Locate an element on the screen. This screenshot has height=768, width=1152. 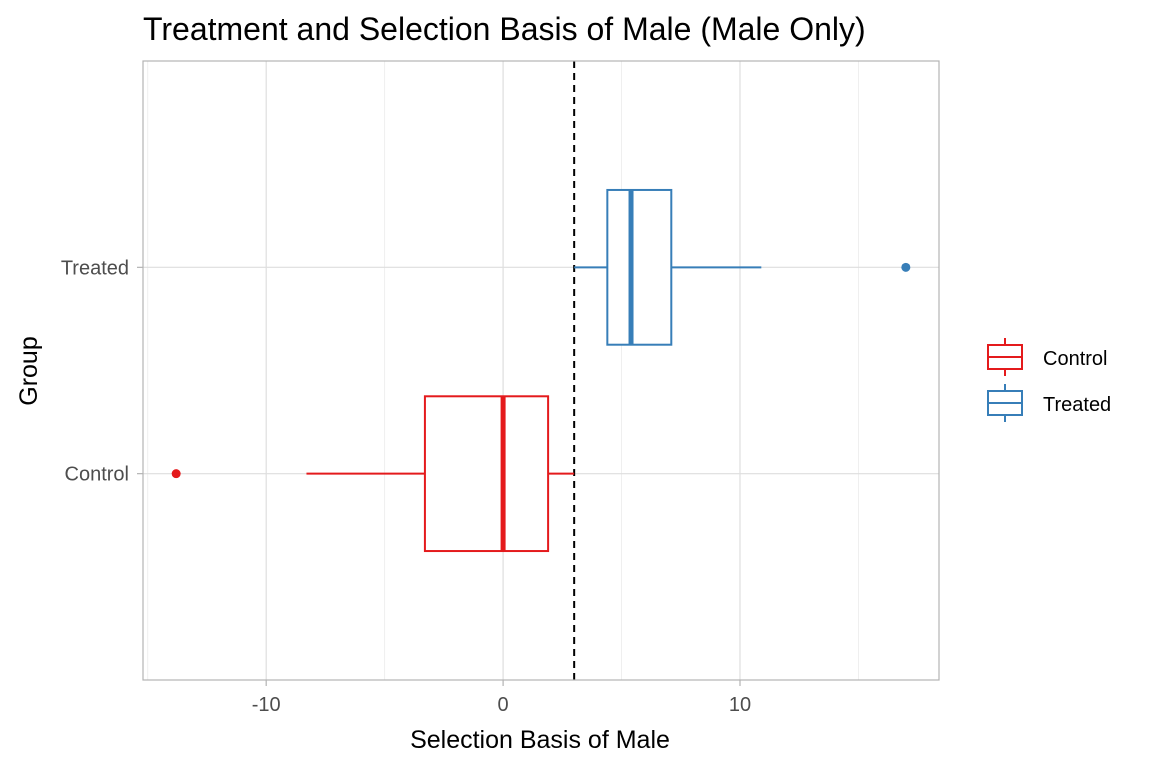
legend-item-control: Control is located at coordinates (1047, 357).